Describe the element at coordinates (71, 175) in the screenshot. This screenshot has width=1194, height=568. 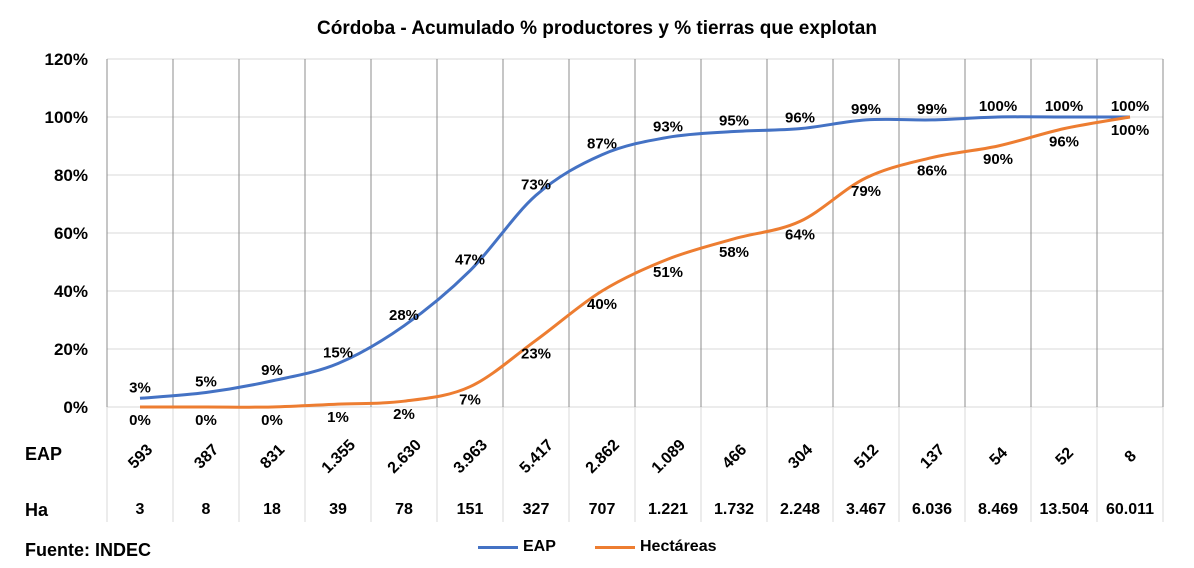
I see `y-tick-label: 80%` at that location.